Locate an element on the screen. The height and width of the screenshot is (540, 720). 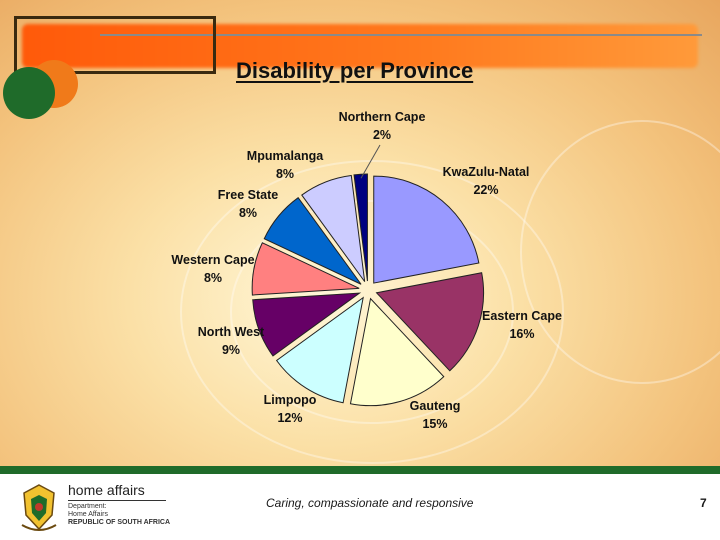
slice-value-limpopo: 12% is located at coordinates (289, 418).